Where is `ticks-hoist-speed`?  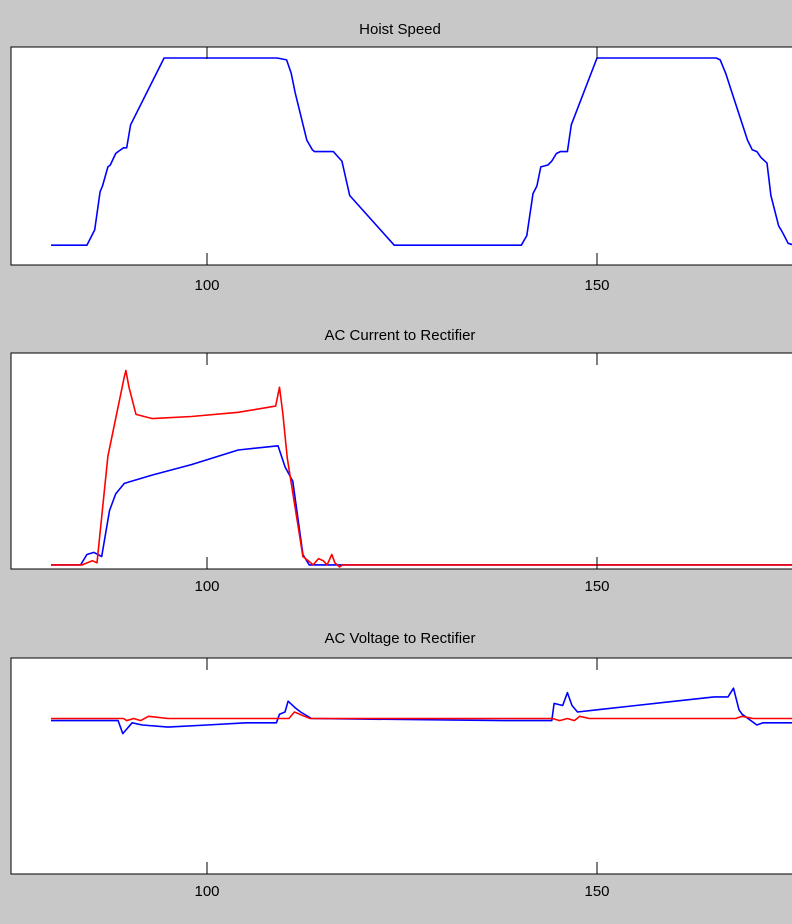 ticks-hoist-speed is located at coordinates (402, 156).